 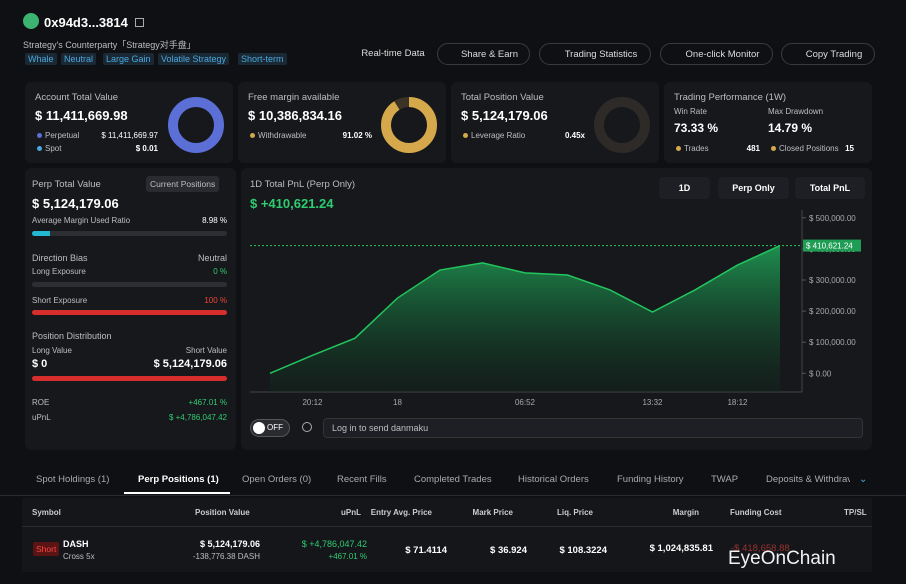 What do you see at coordinates (130, 309) in the screenshot?
I see `perp-panel` at bounding box center [130, 309].